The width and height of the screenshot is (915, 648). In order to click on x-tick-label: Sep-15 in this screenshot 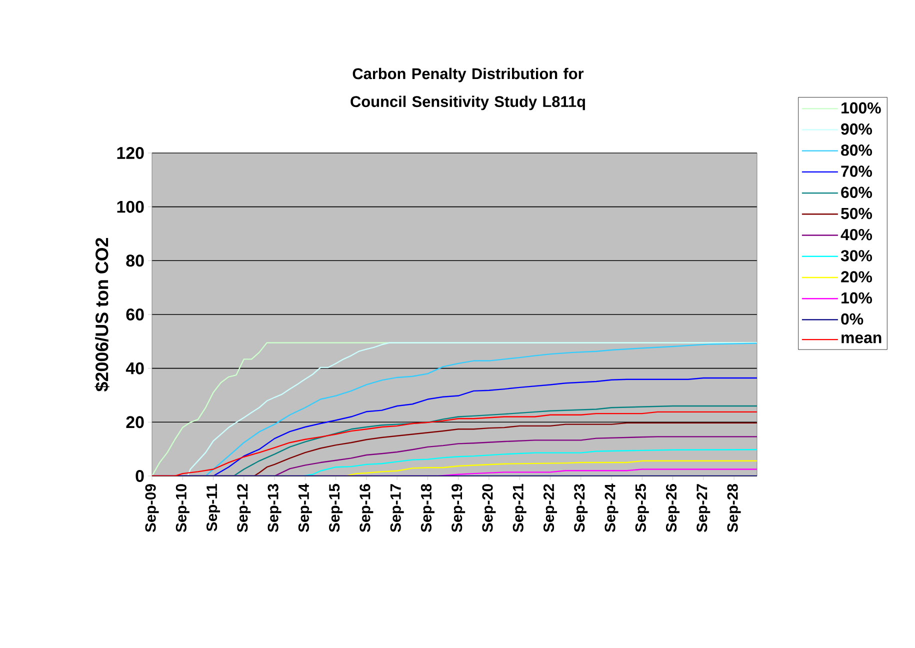, I will do `click(336, 508)`.